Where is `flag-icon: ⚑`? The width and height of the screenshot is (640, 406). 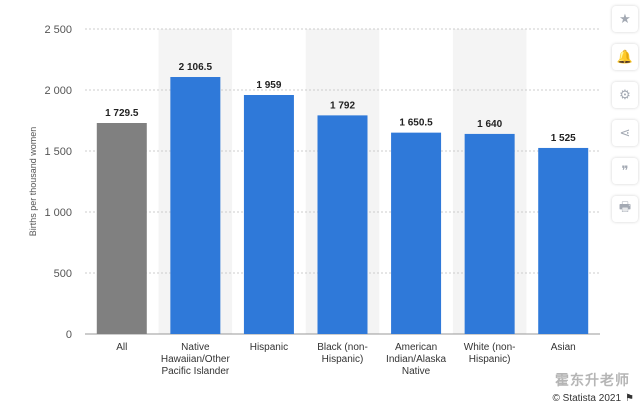 flag-icon: ⚑ is located at coordinates (629, 398).